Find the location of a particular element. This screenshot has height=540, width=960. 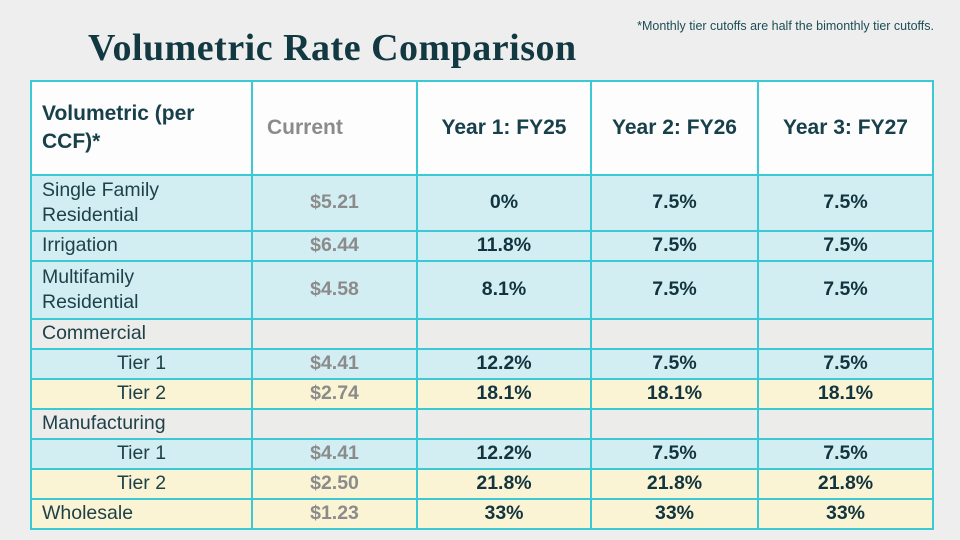

fy26-change-cell: 33% is located at coordinates (674, 514).